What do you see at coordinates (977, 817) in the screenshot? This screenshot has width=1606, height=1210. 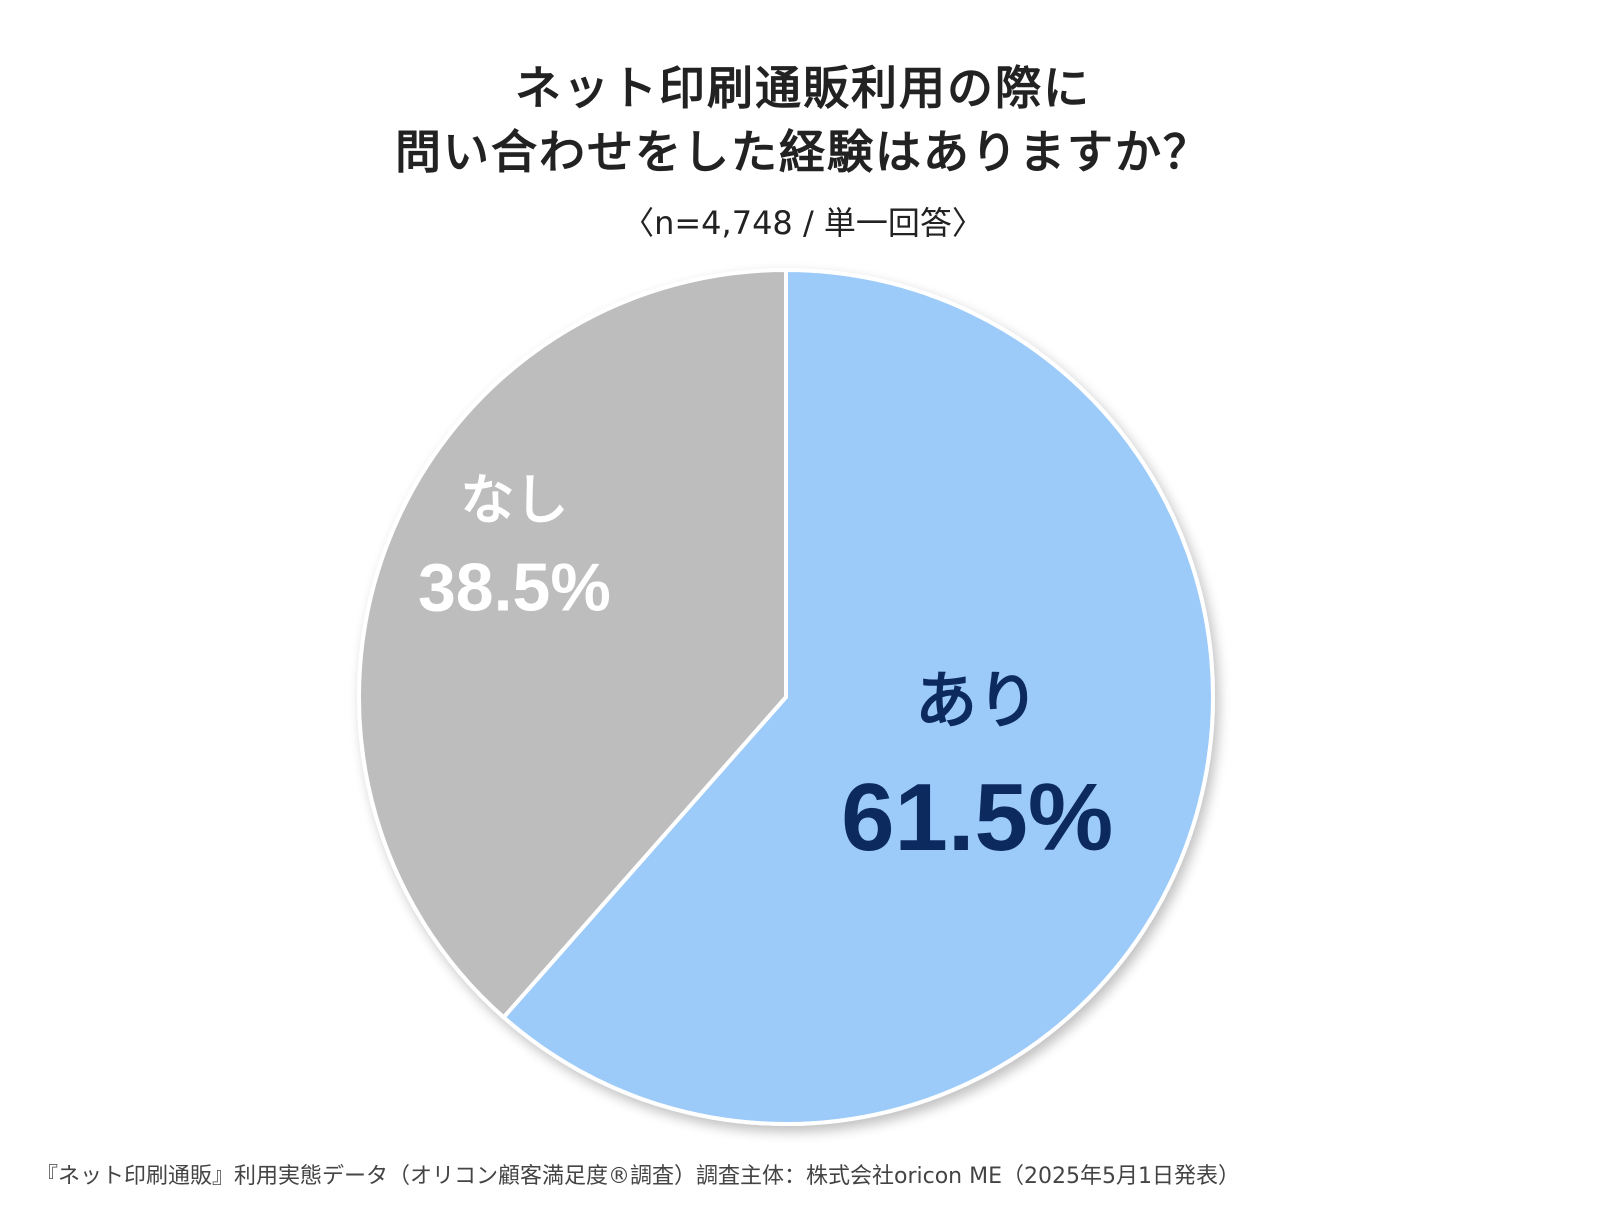 I see `slice-value-yes: 61.5%` at bounding box center [977, 817].